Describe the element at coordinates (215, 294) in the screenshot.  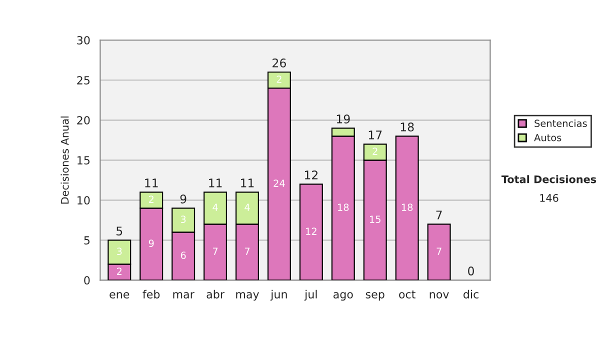
I see `x-tick-label: abr` at that location.